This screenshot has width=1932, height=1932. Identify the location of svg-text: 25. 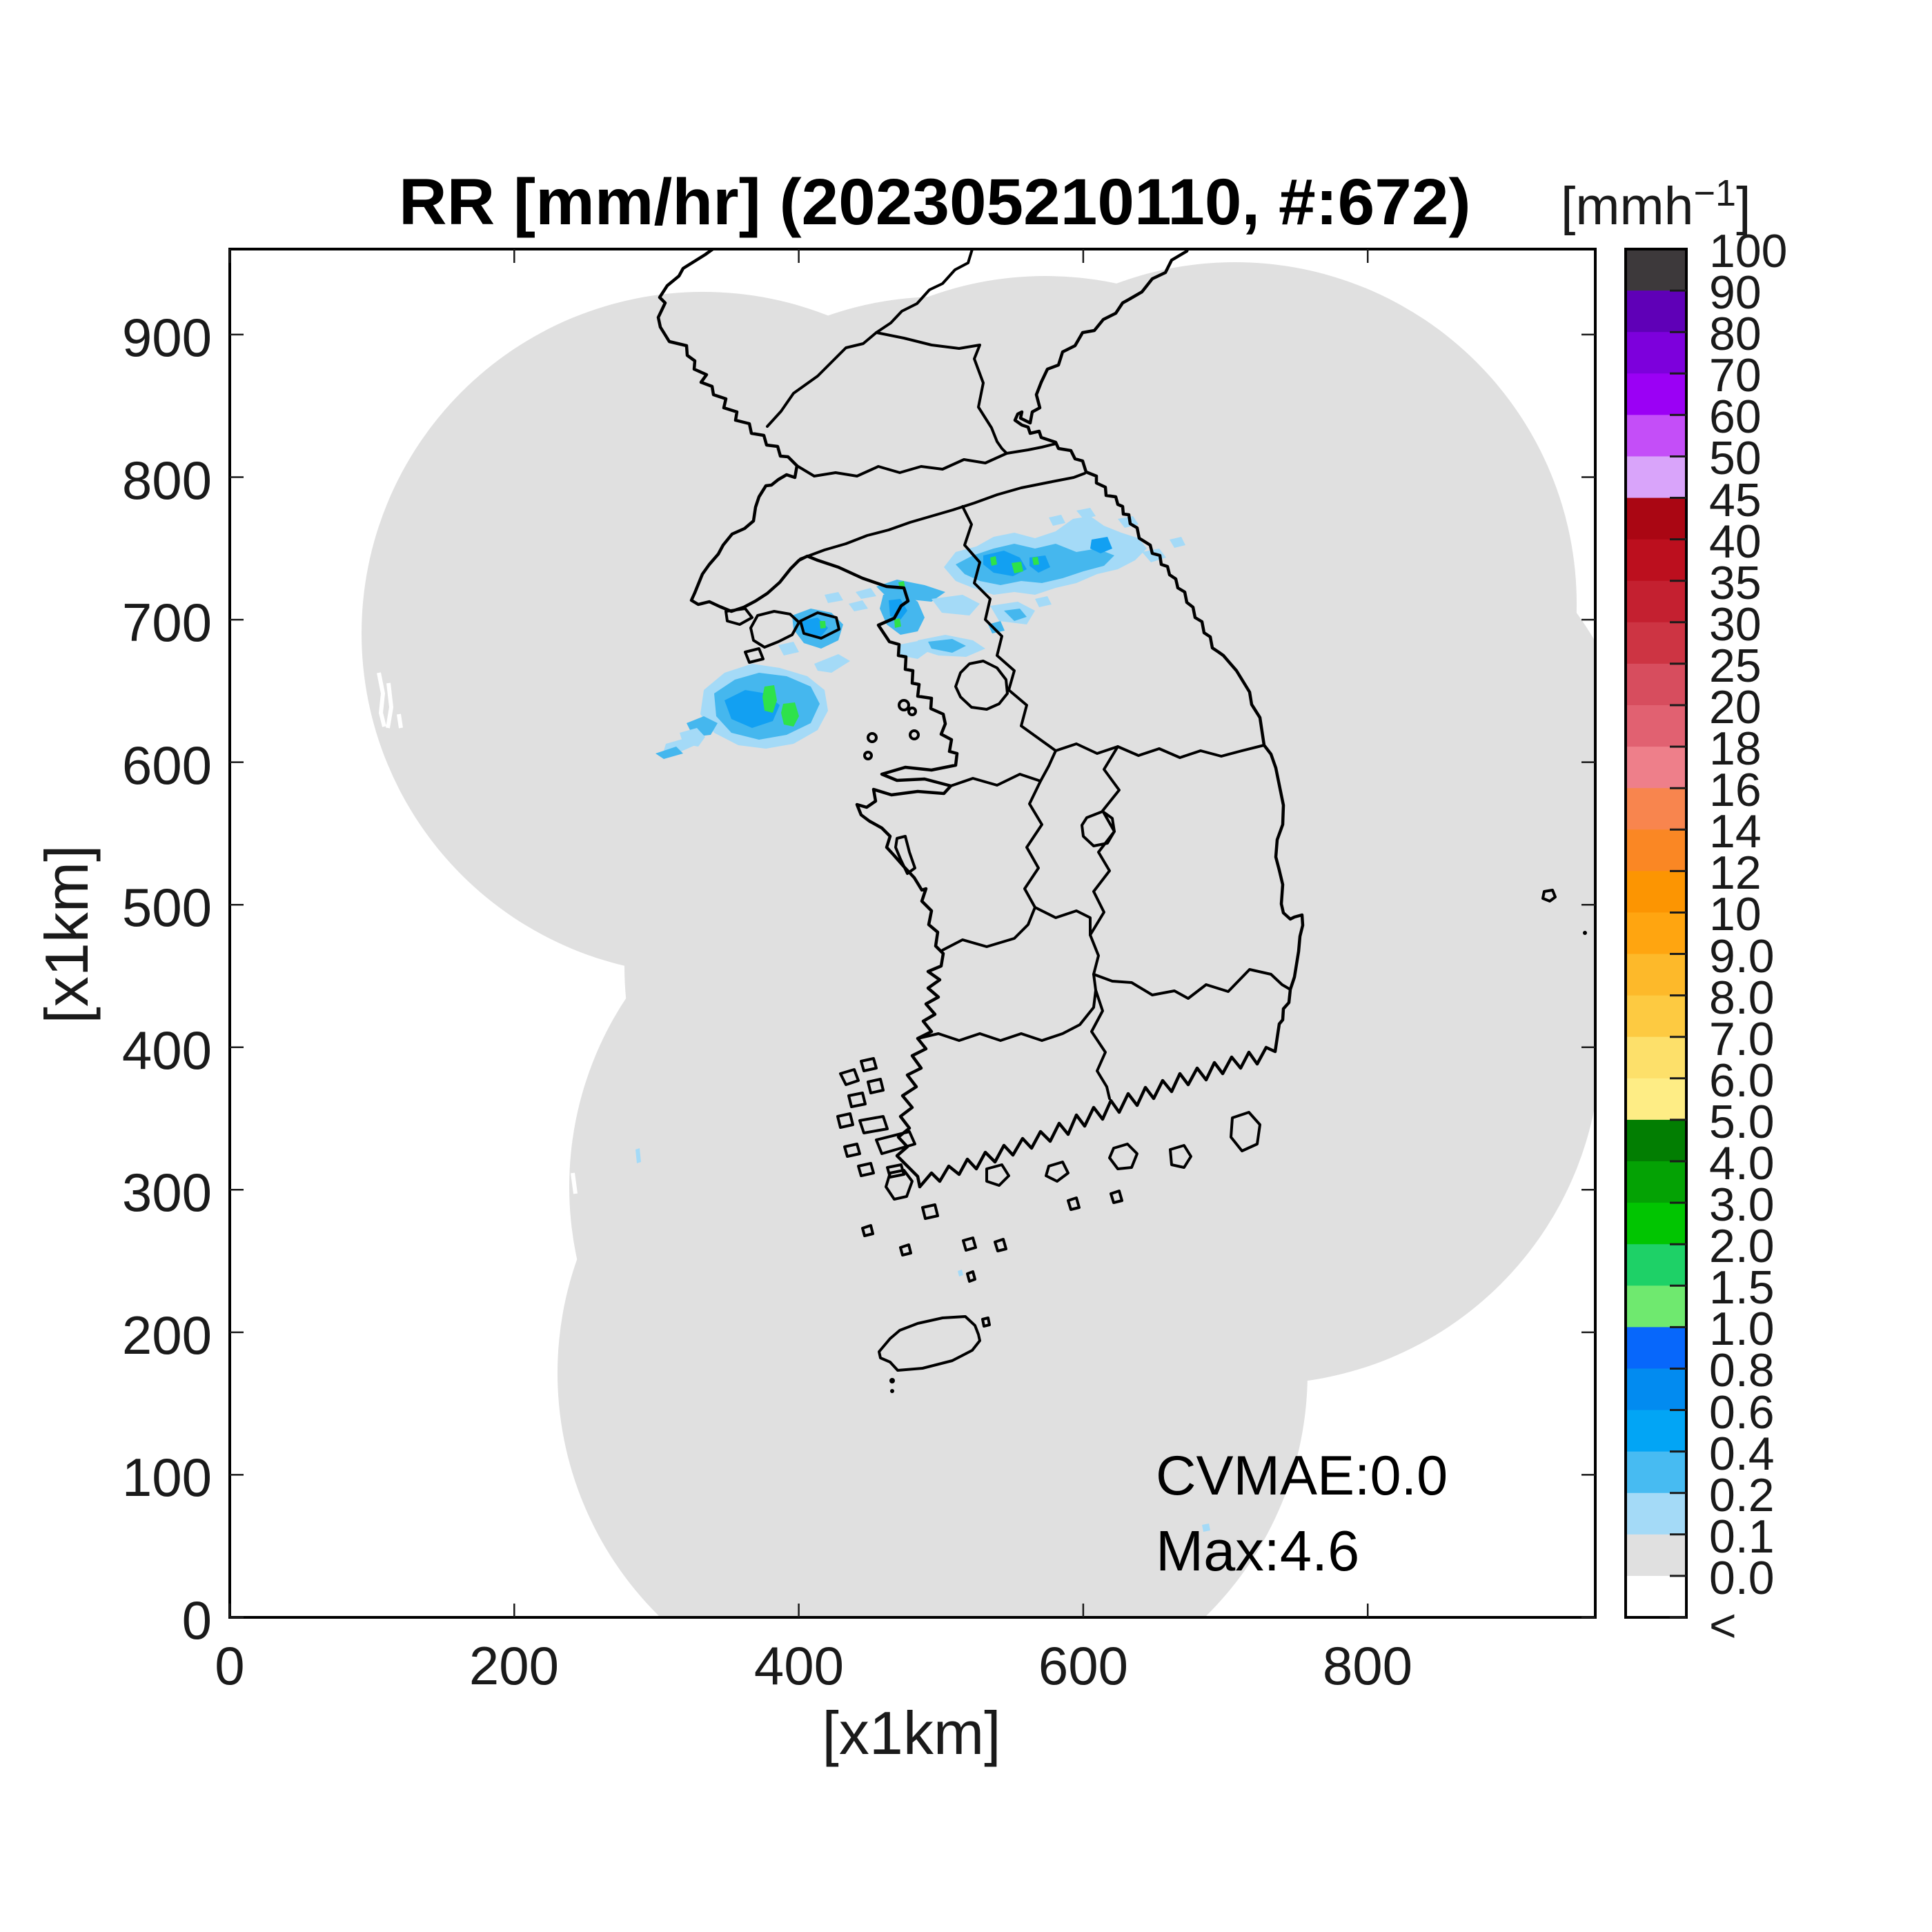
(1735, 666).